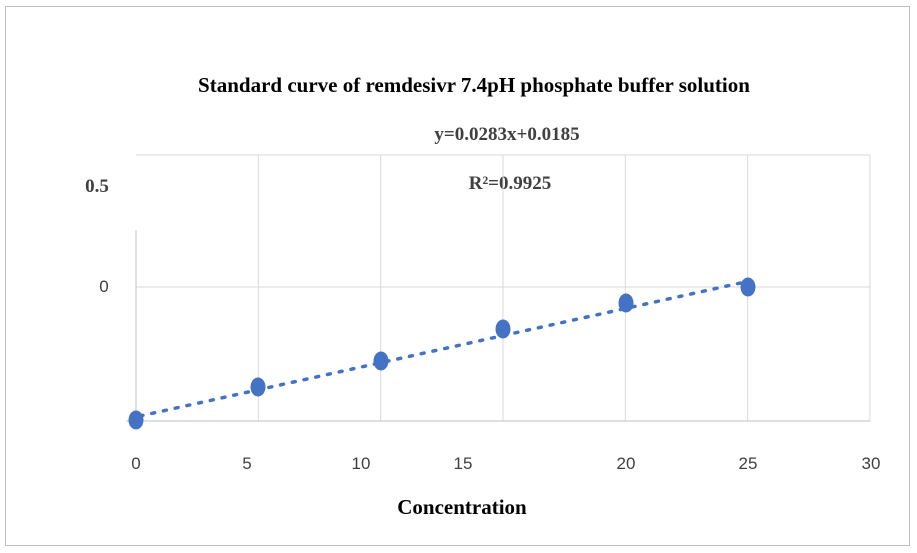 Image resolution: width=917 pixels, height=553 pixels. Describe the element at coordinates (626, 463) in the screenshot. I see `x-tick-label: 20` at that location.